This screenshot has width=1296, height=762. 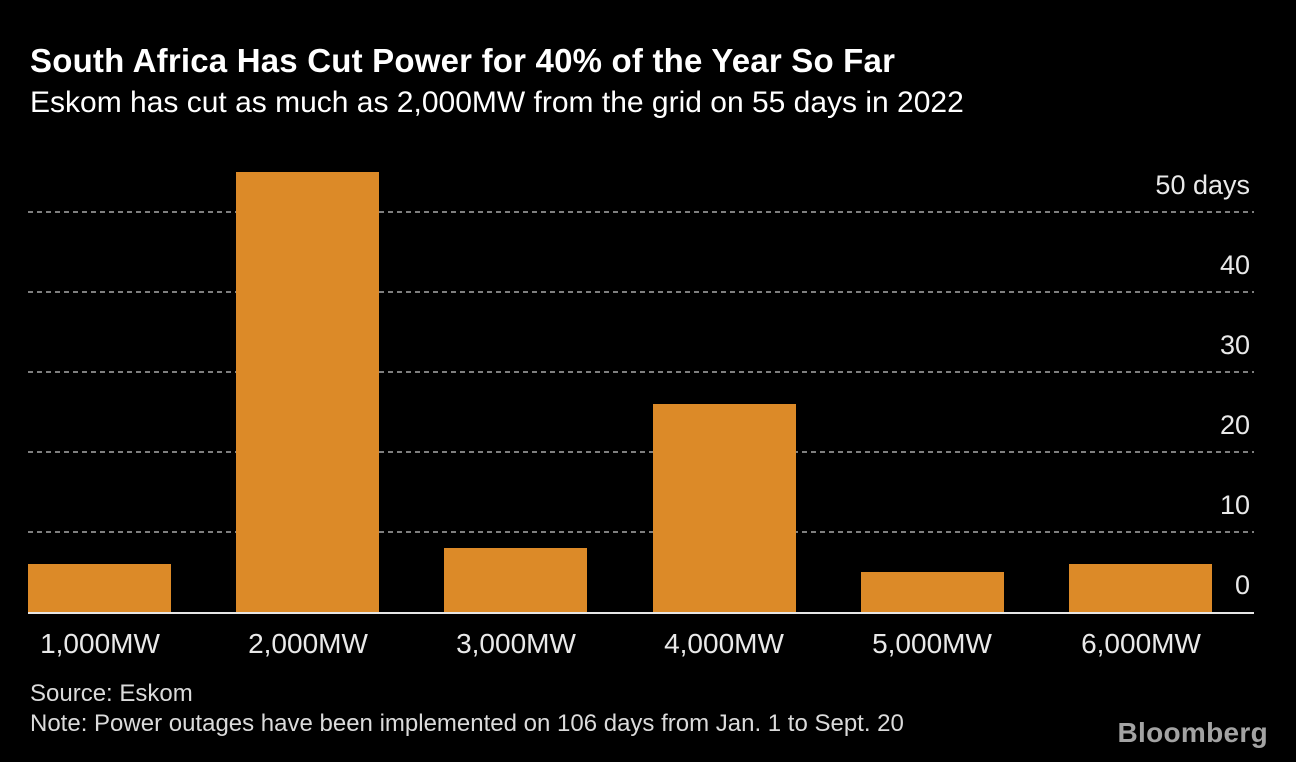 I want to click on x-tick-label-5,000MW: 5,000MW, so click(x=932, y=643).